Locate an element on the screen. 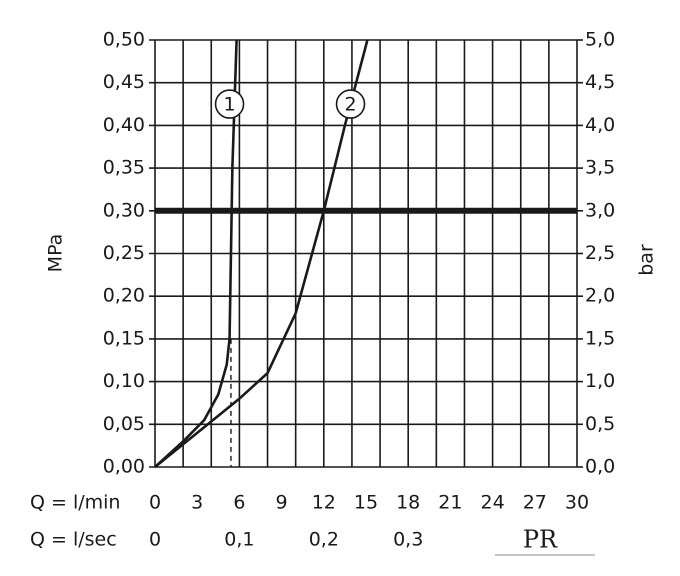 The width and height of the screenshot is (680, 576). y2-tick-label: 4,5 is located at coordinates (600, 82).